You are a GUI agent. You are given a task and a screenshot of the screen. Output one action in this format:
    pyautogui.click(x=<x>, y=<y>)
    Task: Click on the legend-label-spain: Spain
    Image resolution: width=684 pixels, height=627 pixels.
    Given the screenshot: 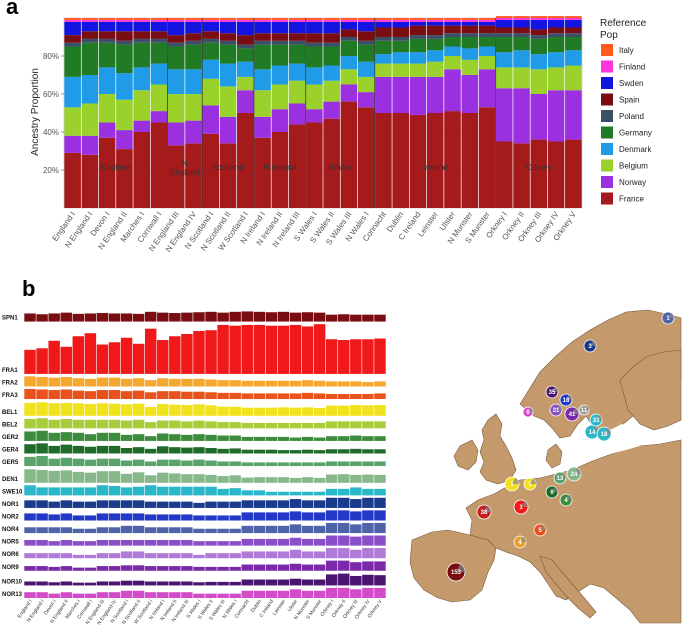 What is the action you would take?
    pyautogui.click(x=629, y=100)
    